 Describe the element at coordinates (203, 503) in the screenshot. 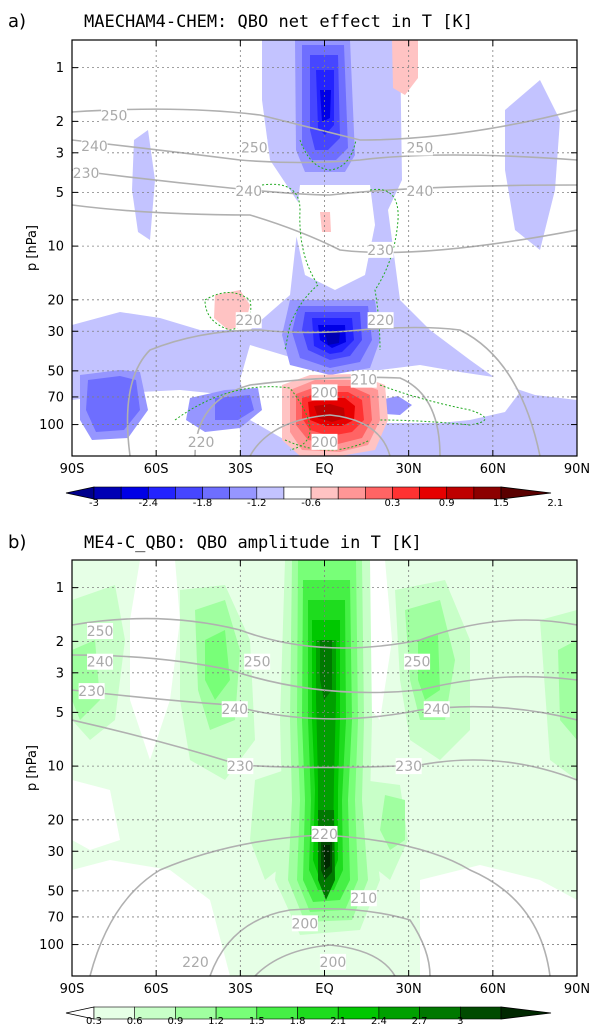

I see `colorbar-label: -1.8` at that location.